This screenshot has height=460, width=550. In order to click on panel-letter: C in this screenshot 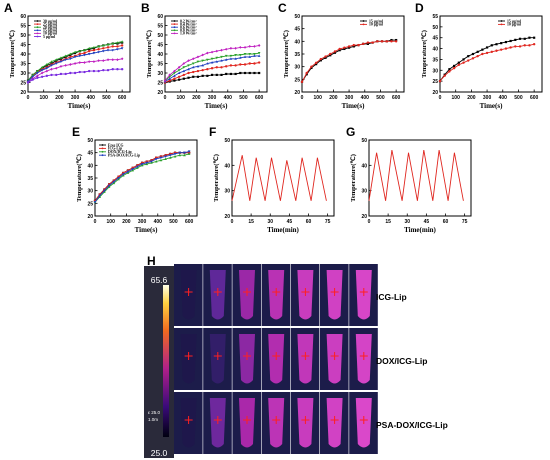, I will do `click(282, 8)`.